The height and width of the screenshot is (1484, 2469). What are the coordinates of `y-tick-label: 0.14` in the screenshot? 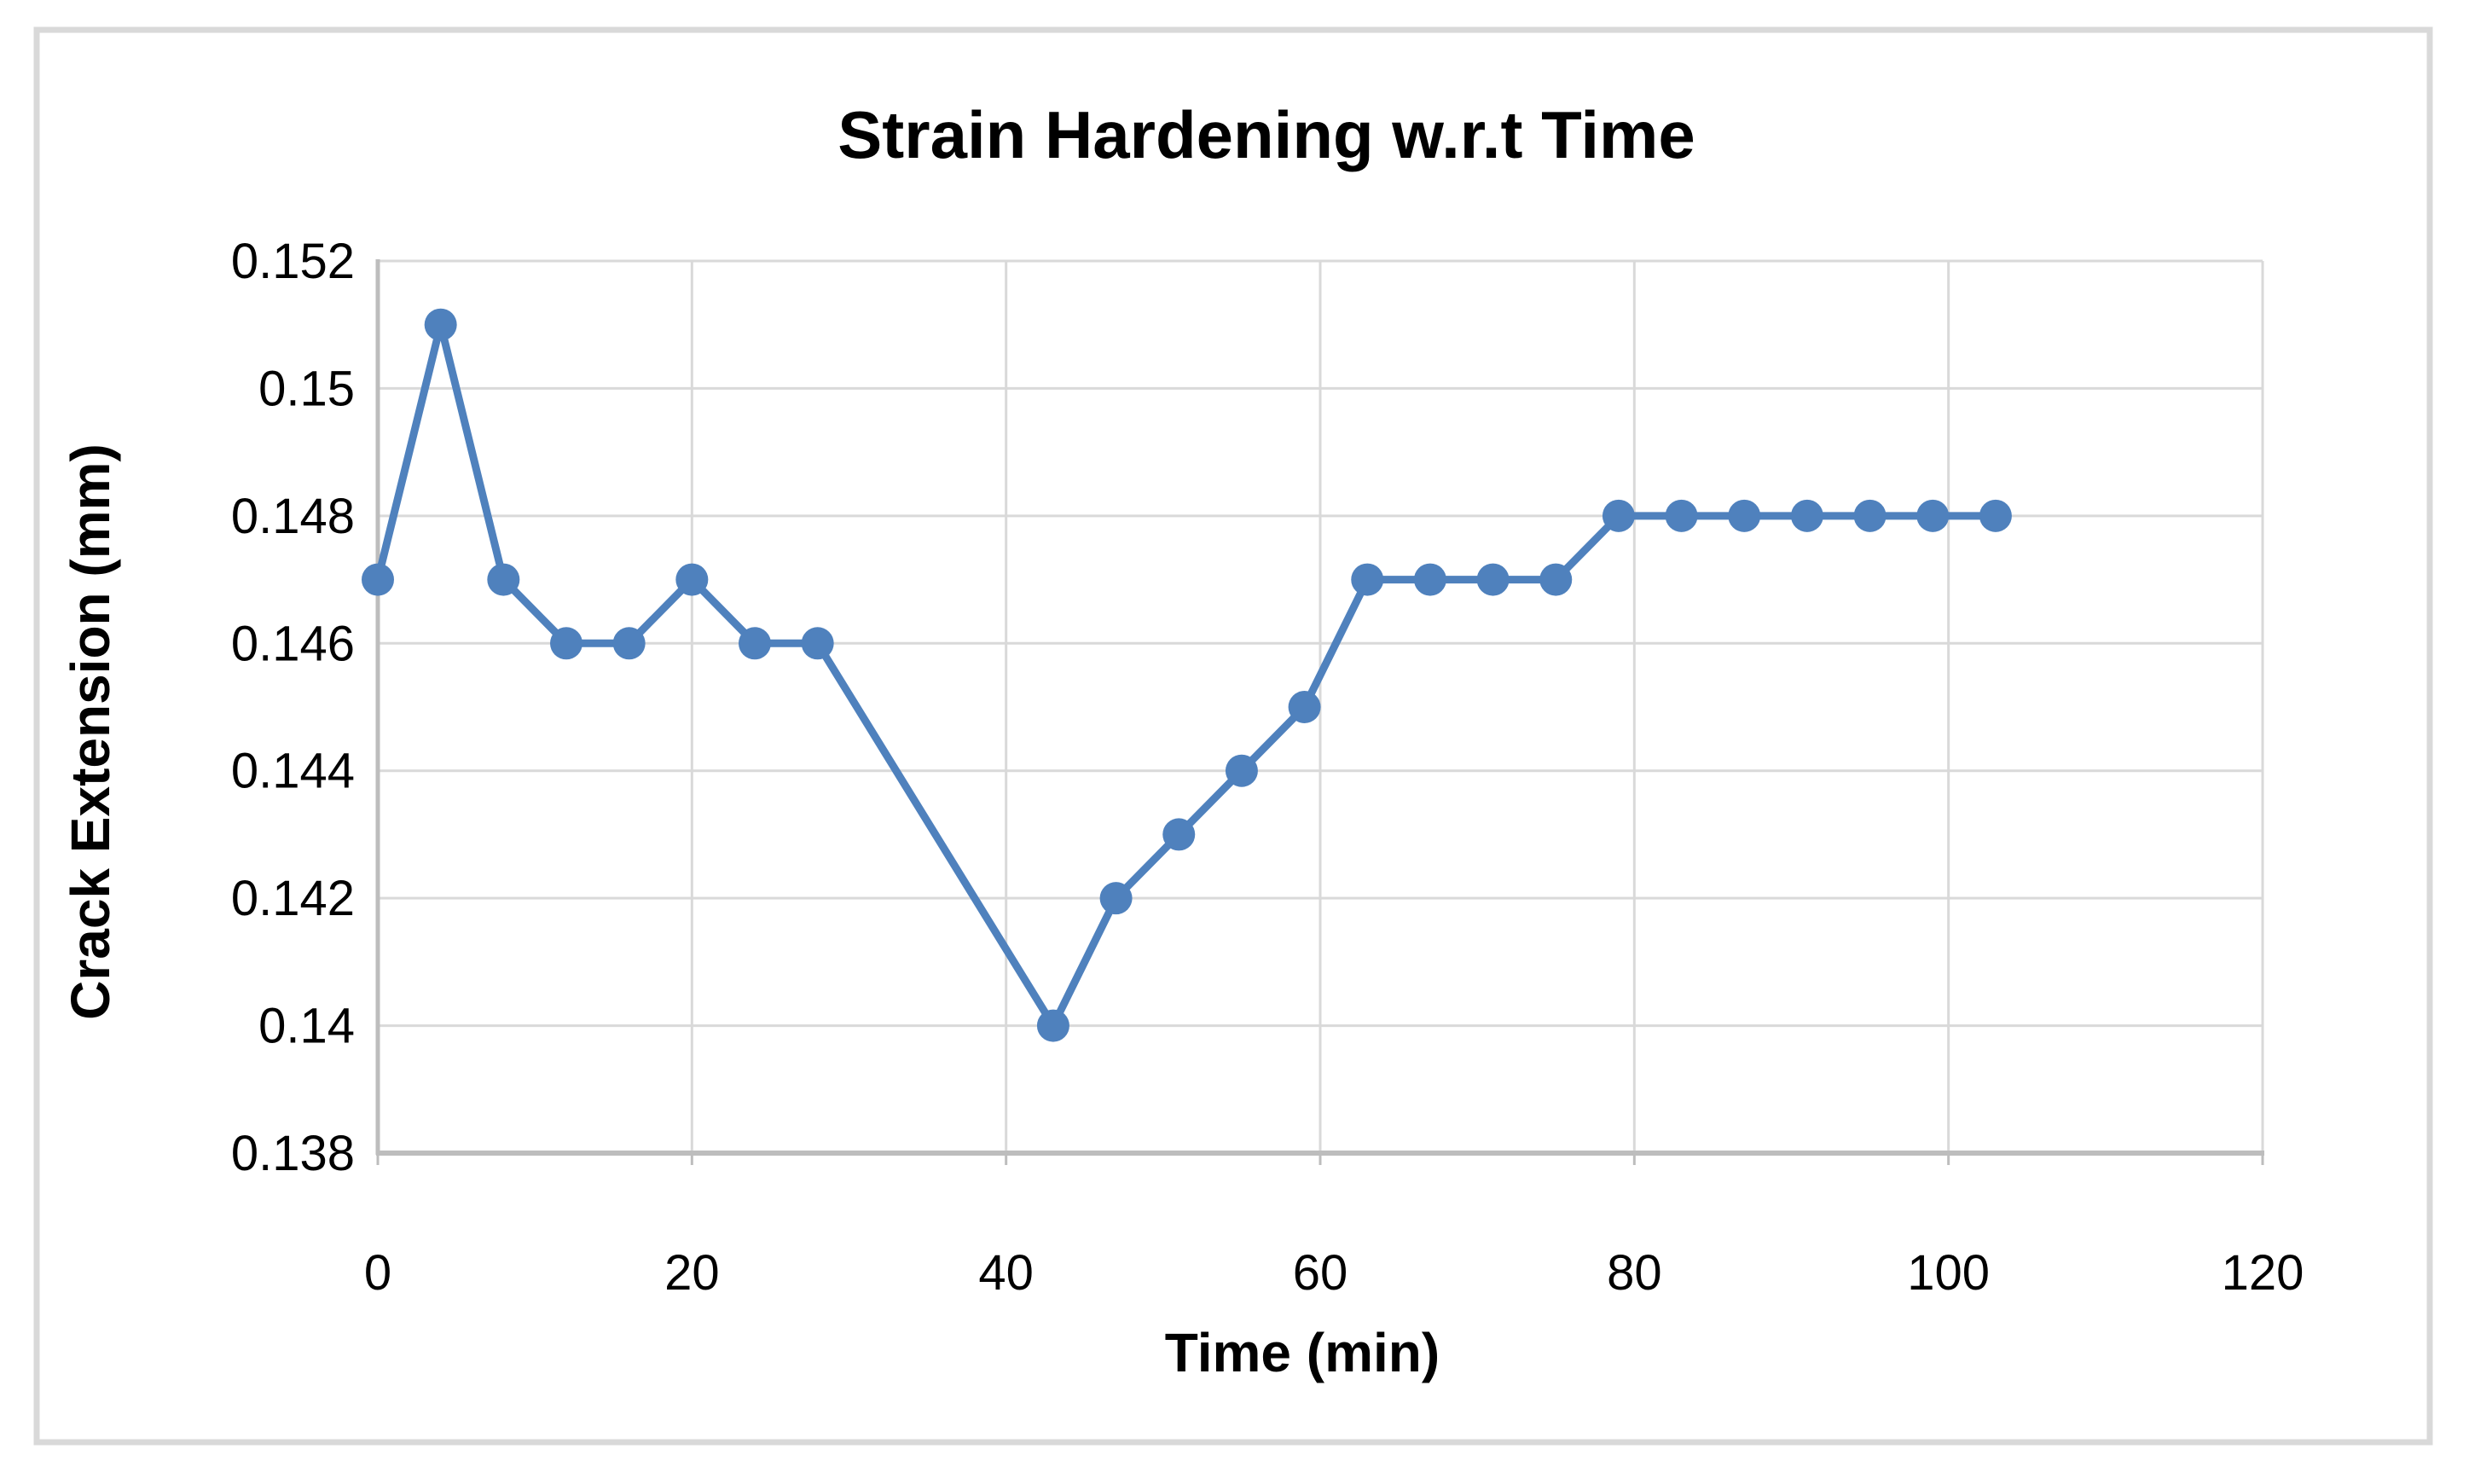 It's located at (306, 1026).